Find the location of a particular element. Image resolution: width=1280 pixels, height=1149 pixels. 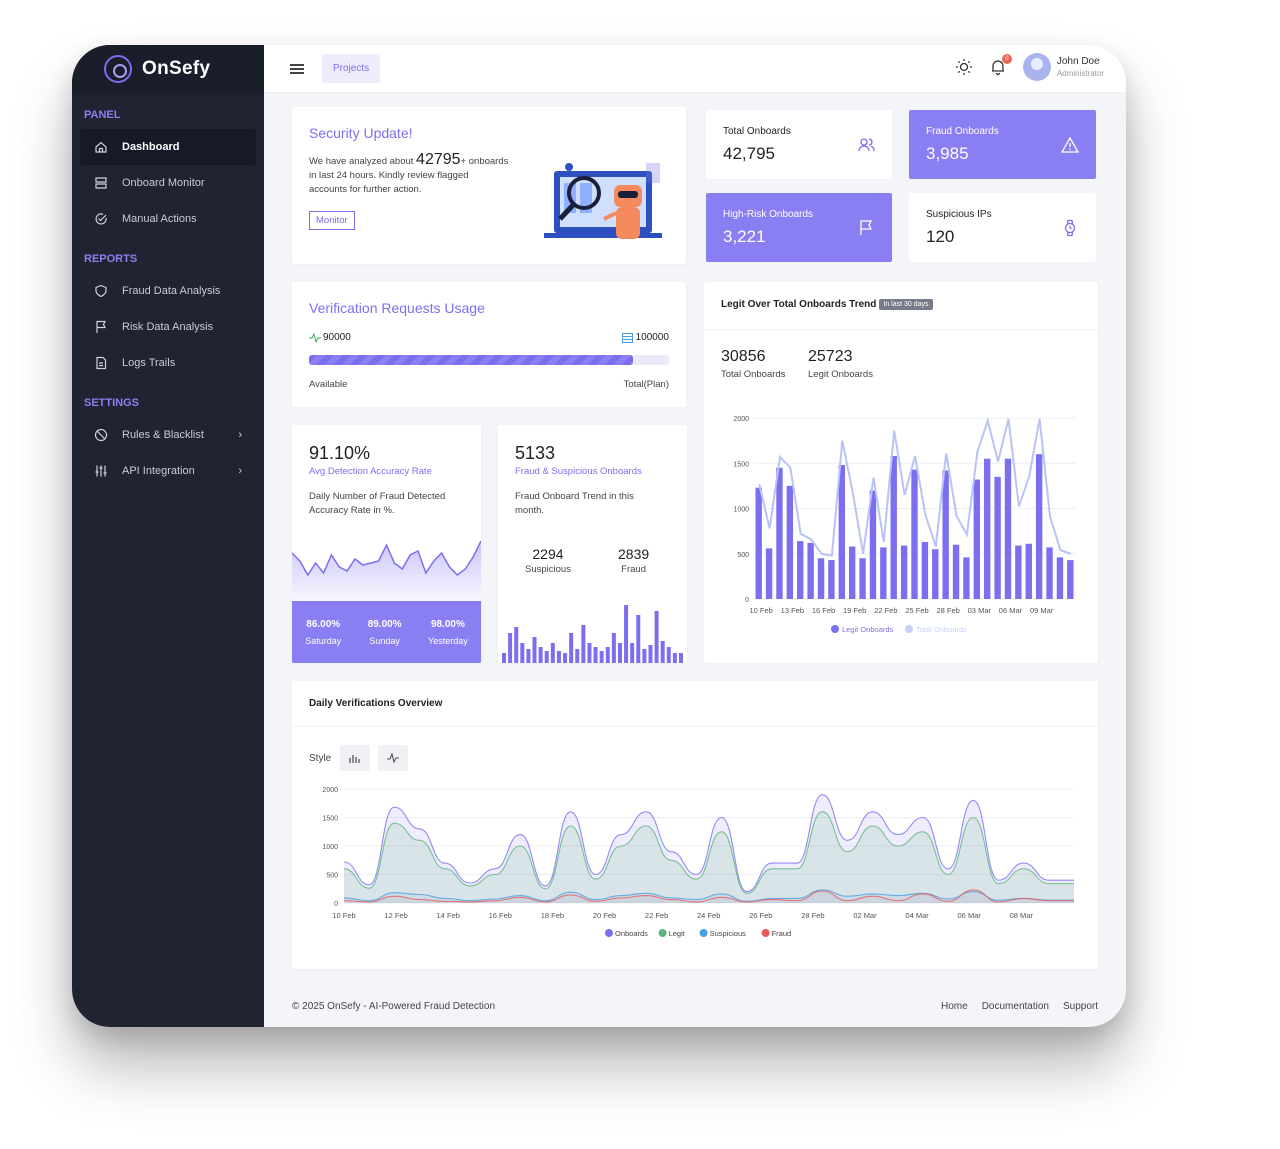

usage-progress-track is located at coordinates (489, 360).